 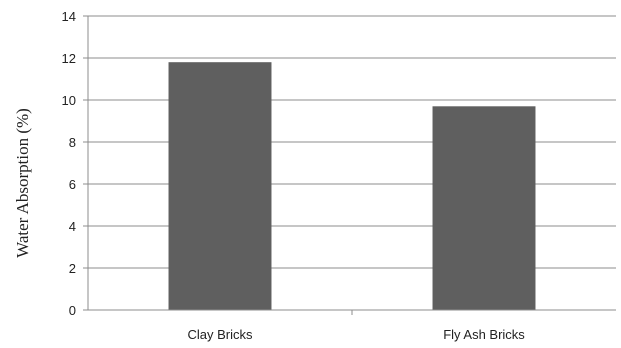 I want to click on y-tick-labels: 0 2 4 6 8 10 12 14, so click(x=69, y=163).